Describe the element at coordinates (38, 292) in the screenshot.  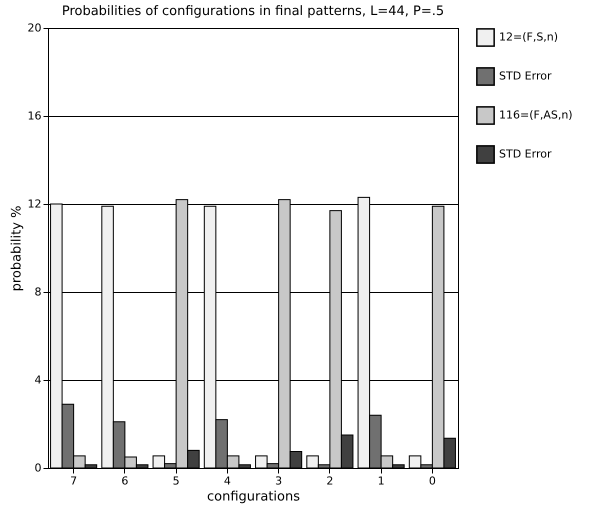
I see `y-tick-label: 8` at that location.